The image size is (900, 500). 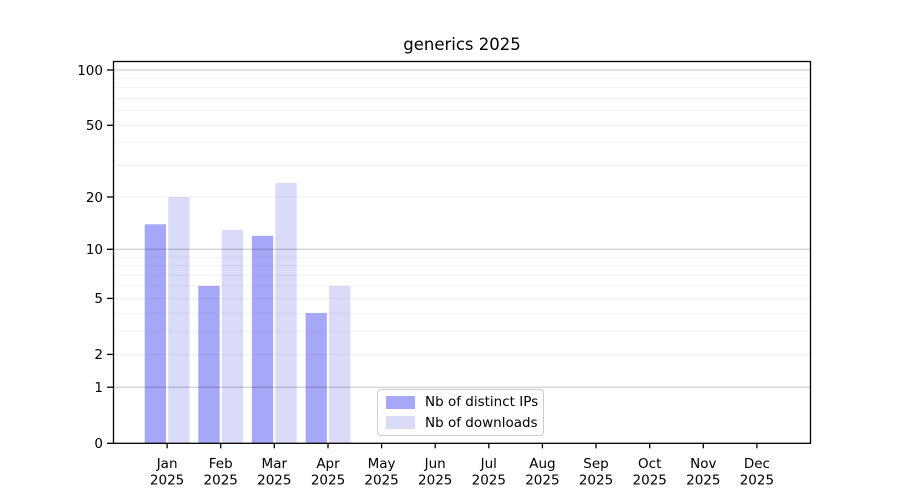 What do you see at coordinates (179, 320) in the screenshot?
I see `bar-downloads-jan` at bounding box center [179, 320].